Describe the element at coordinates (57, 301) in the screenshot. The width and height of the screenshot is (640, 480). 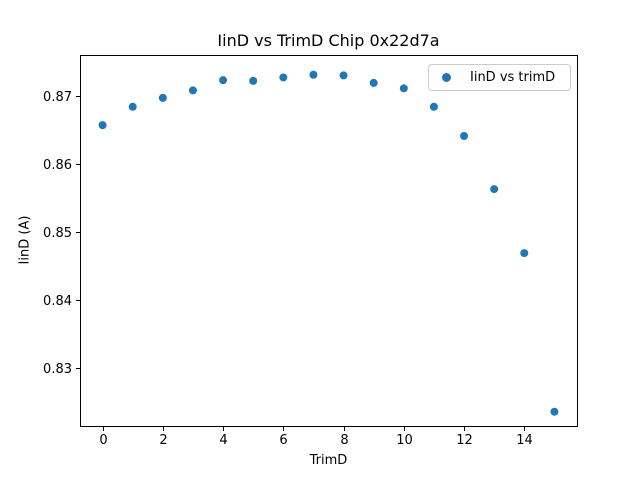
I see `y-tick-label: 0.84` at that location.